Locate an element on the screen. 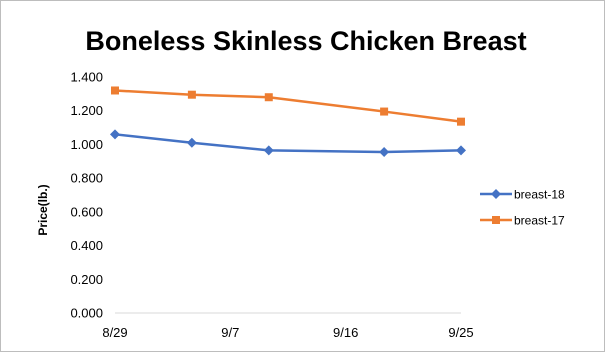 The height and width of the screenshot is (352, 605). y-tick-label: 1.200 is located at coordinates (86, 110).